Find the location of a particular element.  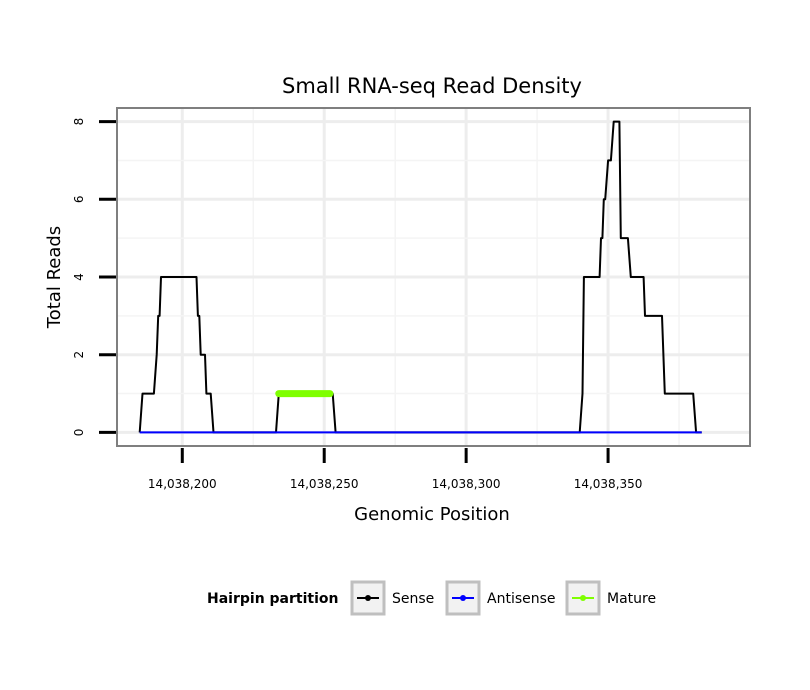

y-tick-label: 0 is located at coordinates (79, 433).